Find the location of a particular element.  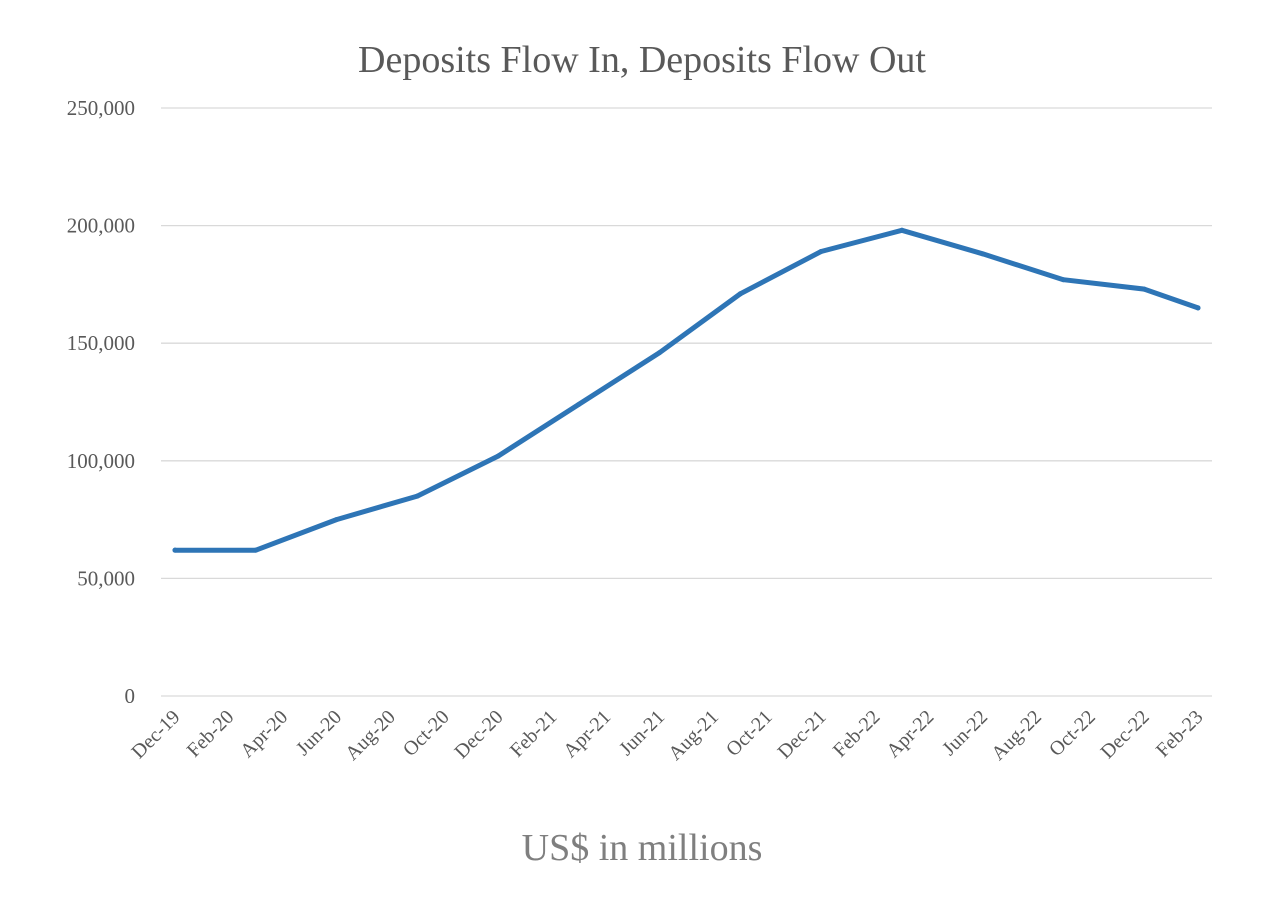

x-tick-label: Feb-21 is located at coordinates (534, 734).